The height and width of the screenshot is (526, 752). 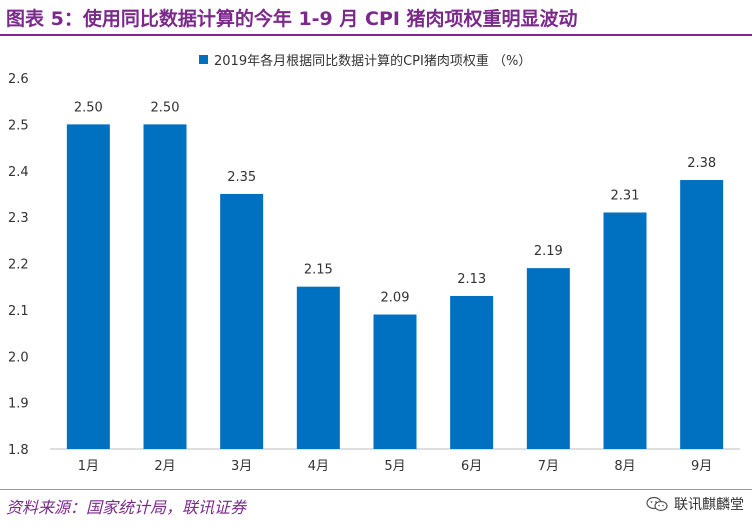 What do you see at coordinates (624, 466) in the screenshot?
I see `x-tick-label: 8月` at bounding box center [624, 466].